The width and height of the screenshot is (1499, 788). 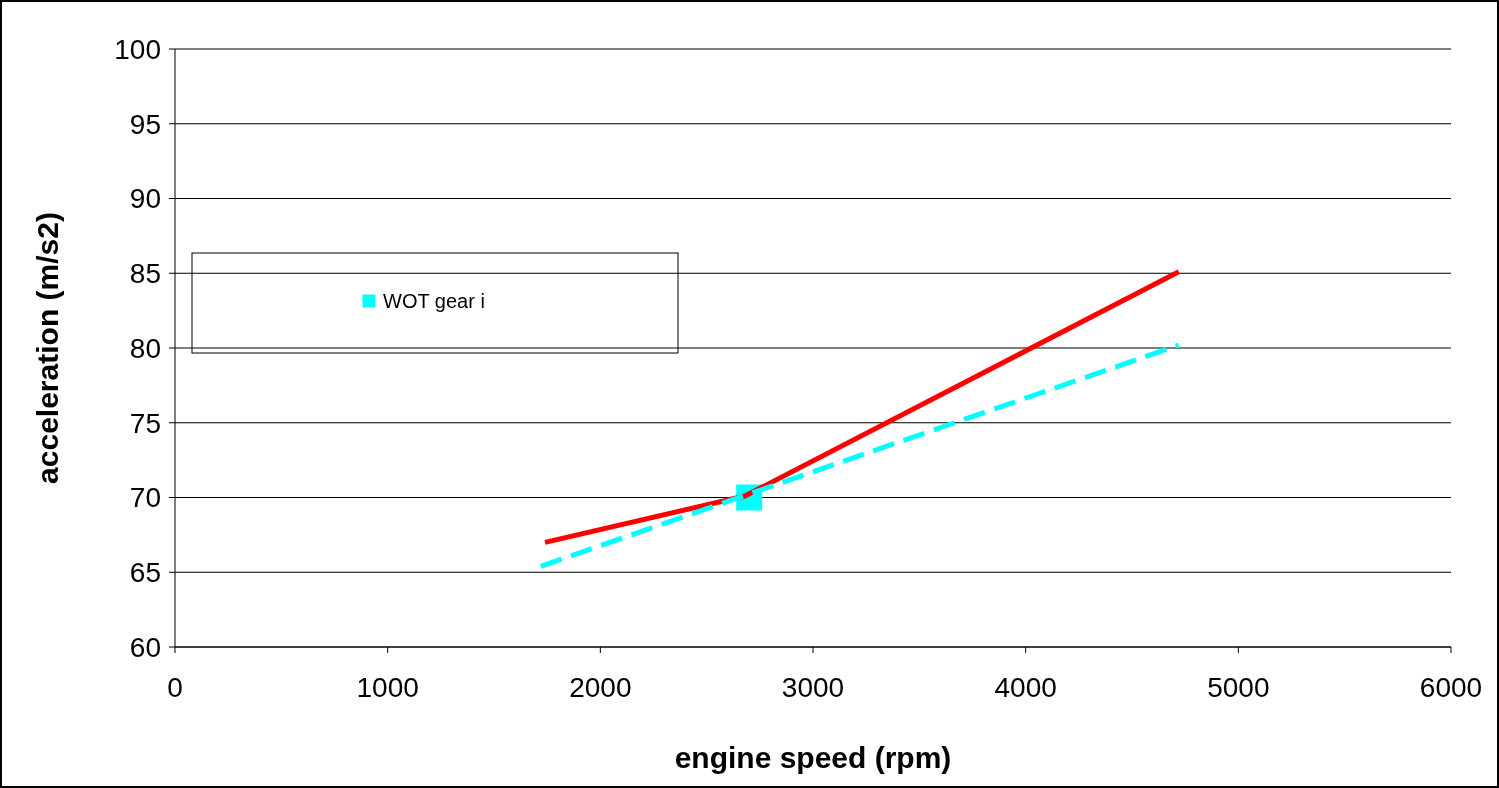 What do you see at coordinates (813, 687) in the screenshot?
I see `x-tick-label: 3000` at bounding box center [813, 687].